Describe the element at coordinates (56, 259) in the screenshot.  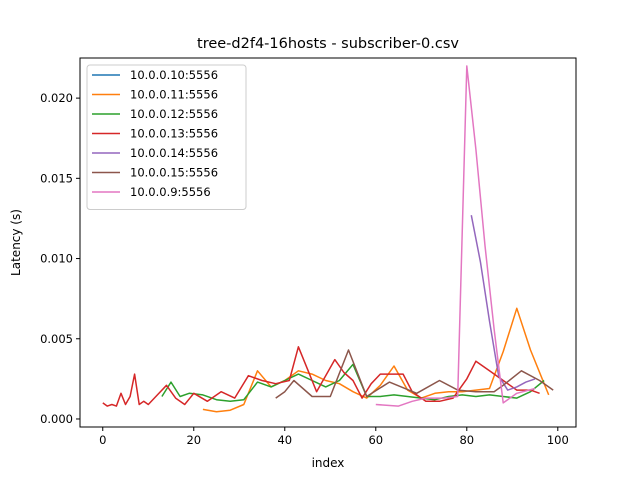
I see `y-tick-label: 0.010` at that location.